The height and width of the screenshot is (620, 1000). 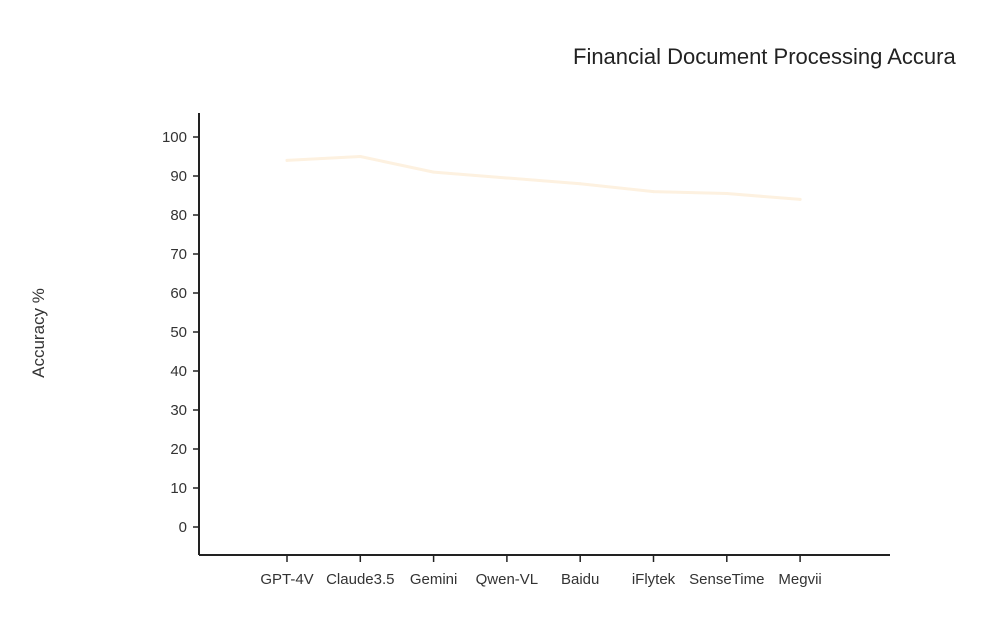 I want to click on y-ticks: 0 10 20 30 40 50 60 70 80 90 100, so click(x=180, y=332).